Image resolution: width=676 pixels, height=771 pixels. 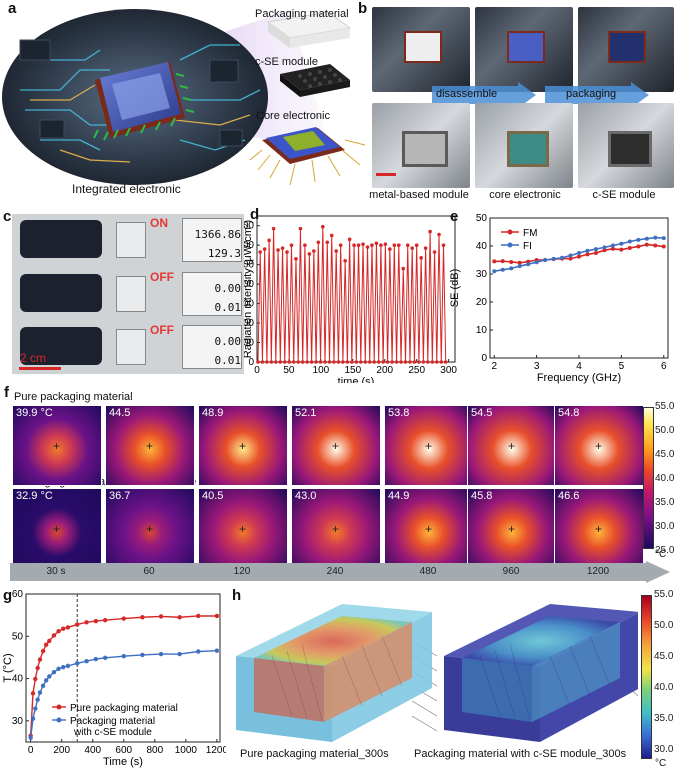 What do you see at coordinates (661, 554) in the screenshot?
I see `thermal-colorbar-unit: °C` at bounding box center [661, 554].